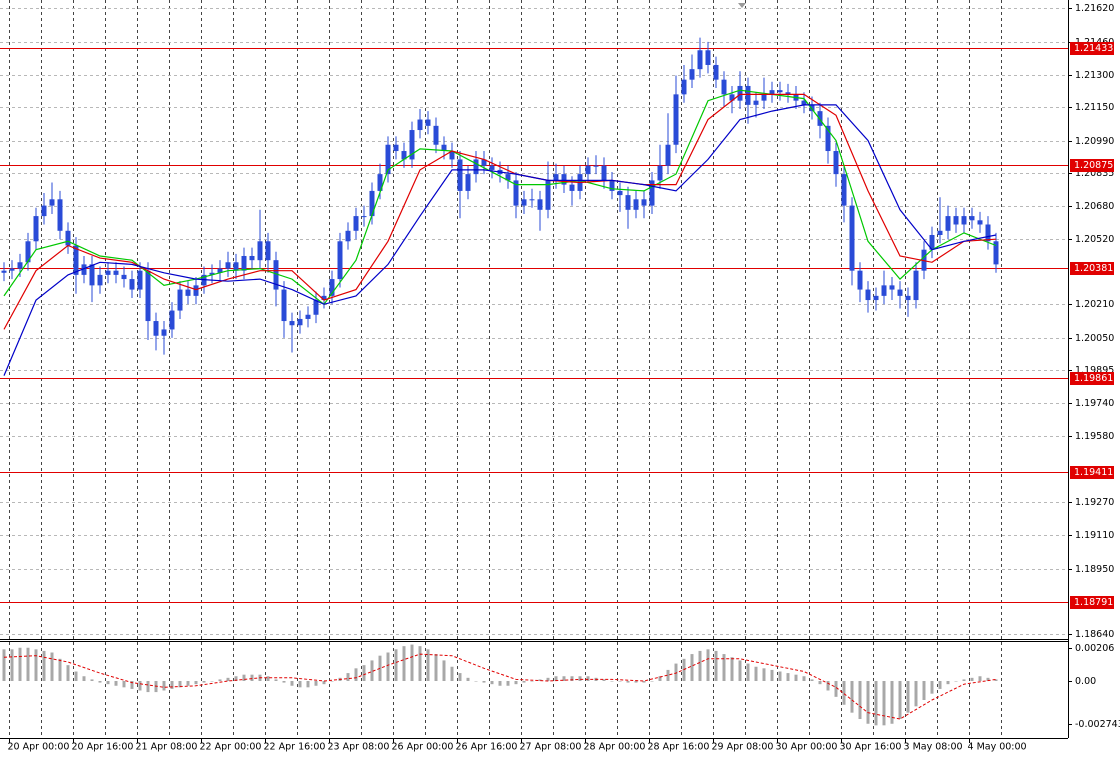  What do you see at coordinates (615, 747) in the screenshot?
I see `x-tick-label: 28 Apr 00:00` at bounding box center [615, 747].